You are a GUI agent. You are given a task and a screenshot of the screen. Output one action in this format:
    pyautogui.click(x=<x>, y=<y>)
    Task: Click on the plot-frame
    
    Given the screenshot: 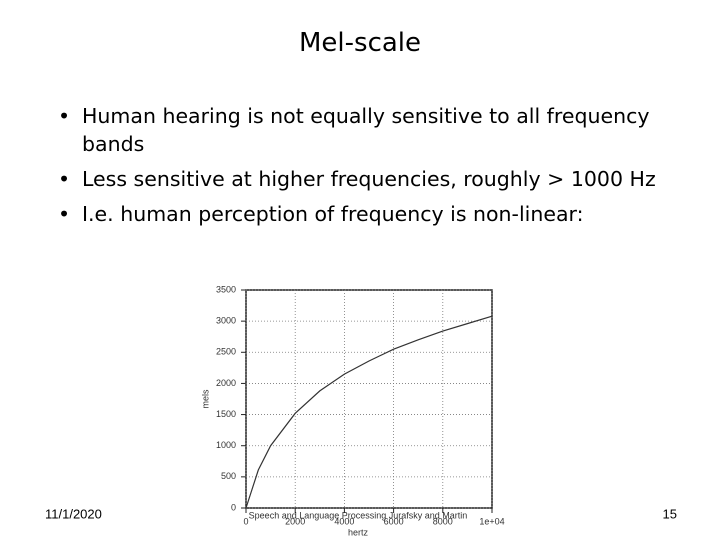 What is the action you would take?
    pyautogui.click(x=369, y=399)
    